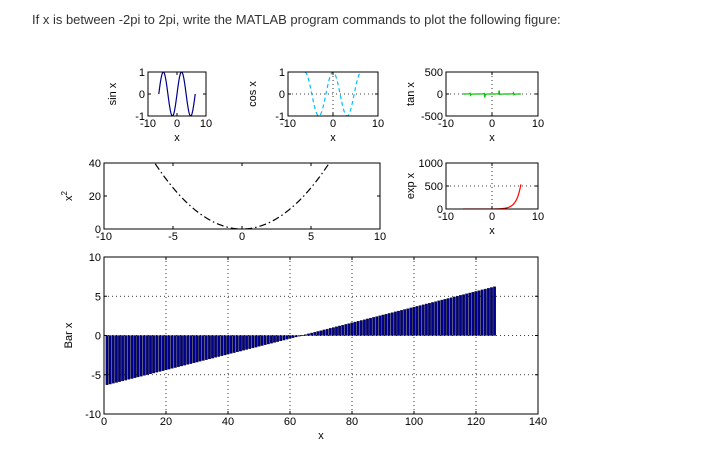  I want to click on sq-series-line, so click(242, 196).